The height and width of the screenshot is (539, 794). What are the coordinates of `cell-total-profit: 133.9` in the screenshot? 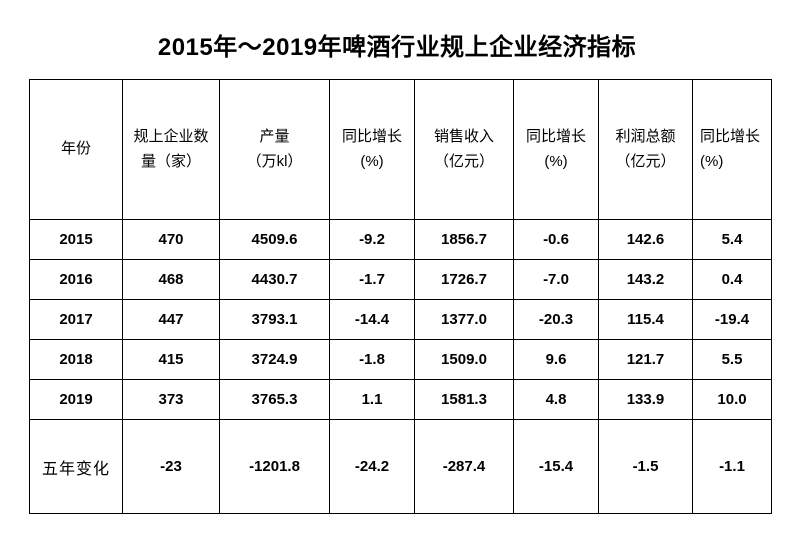 It's located at (645, 399).